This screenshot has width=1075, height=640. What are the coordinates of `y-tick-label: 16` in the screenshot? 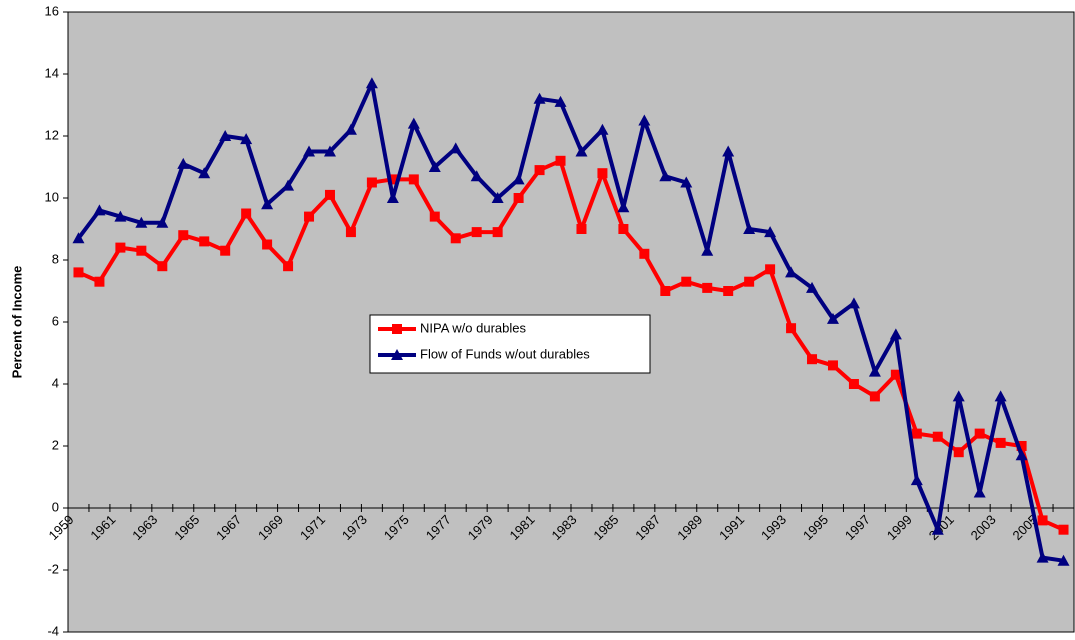 It's located at (52, 10).